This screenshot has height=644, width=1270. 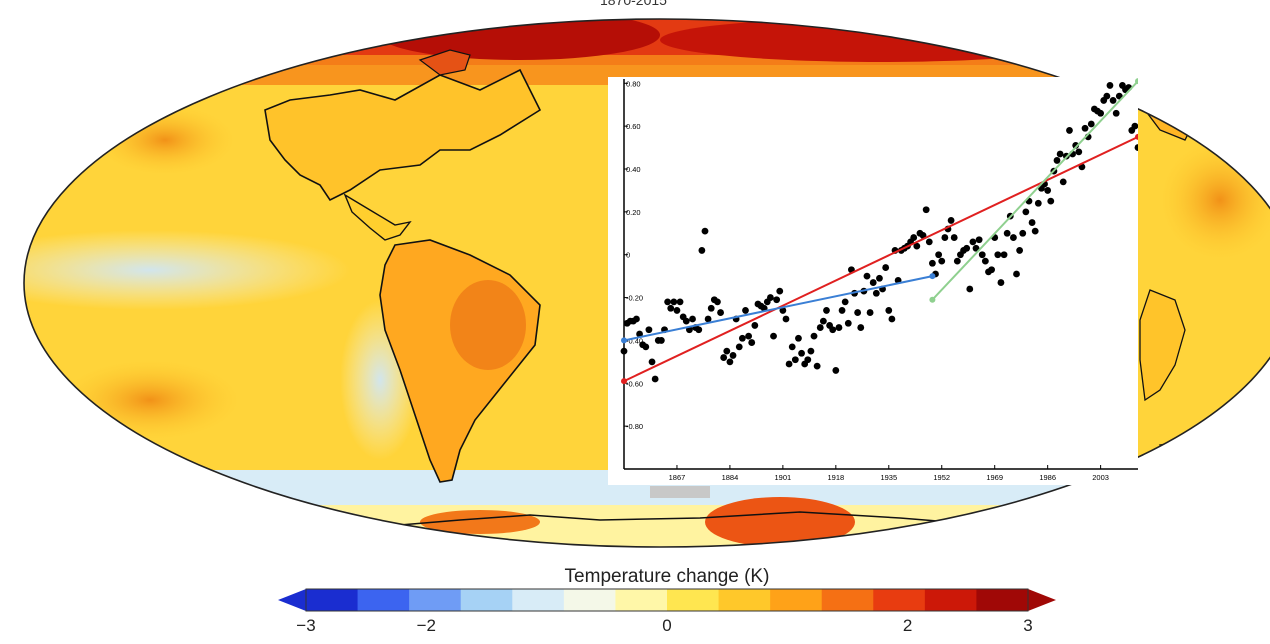 What do you see at coordinates (1187, 451) in the screenshot?
I see `island` at bounding box center [1187, 451].